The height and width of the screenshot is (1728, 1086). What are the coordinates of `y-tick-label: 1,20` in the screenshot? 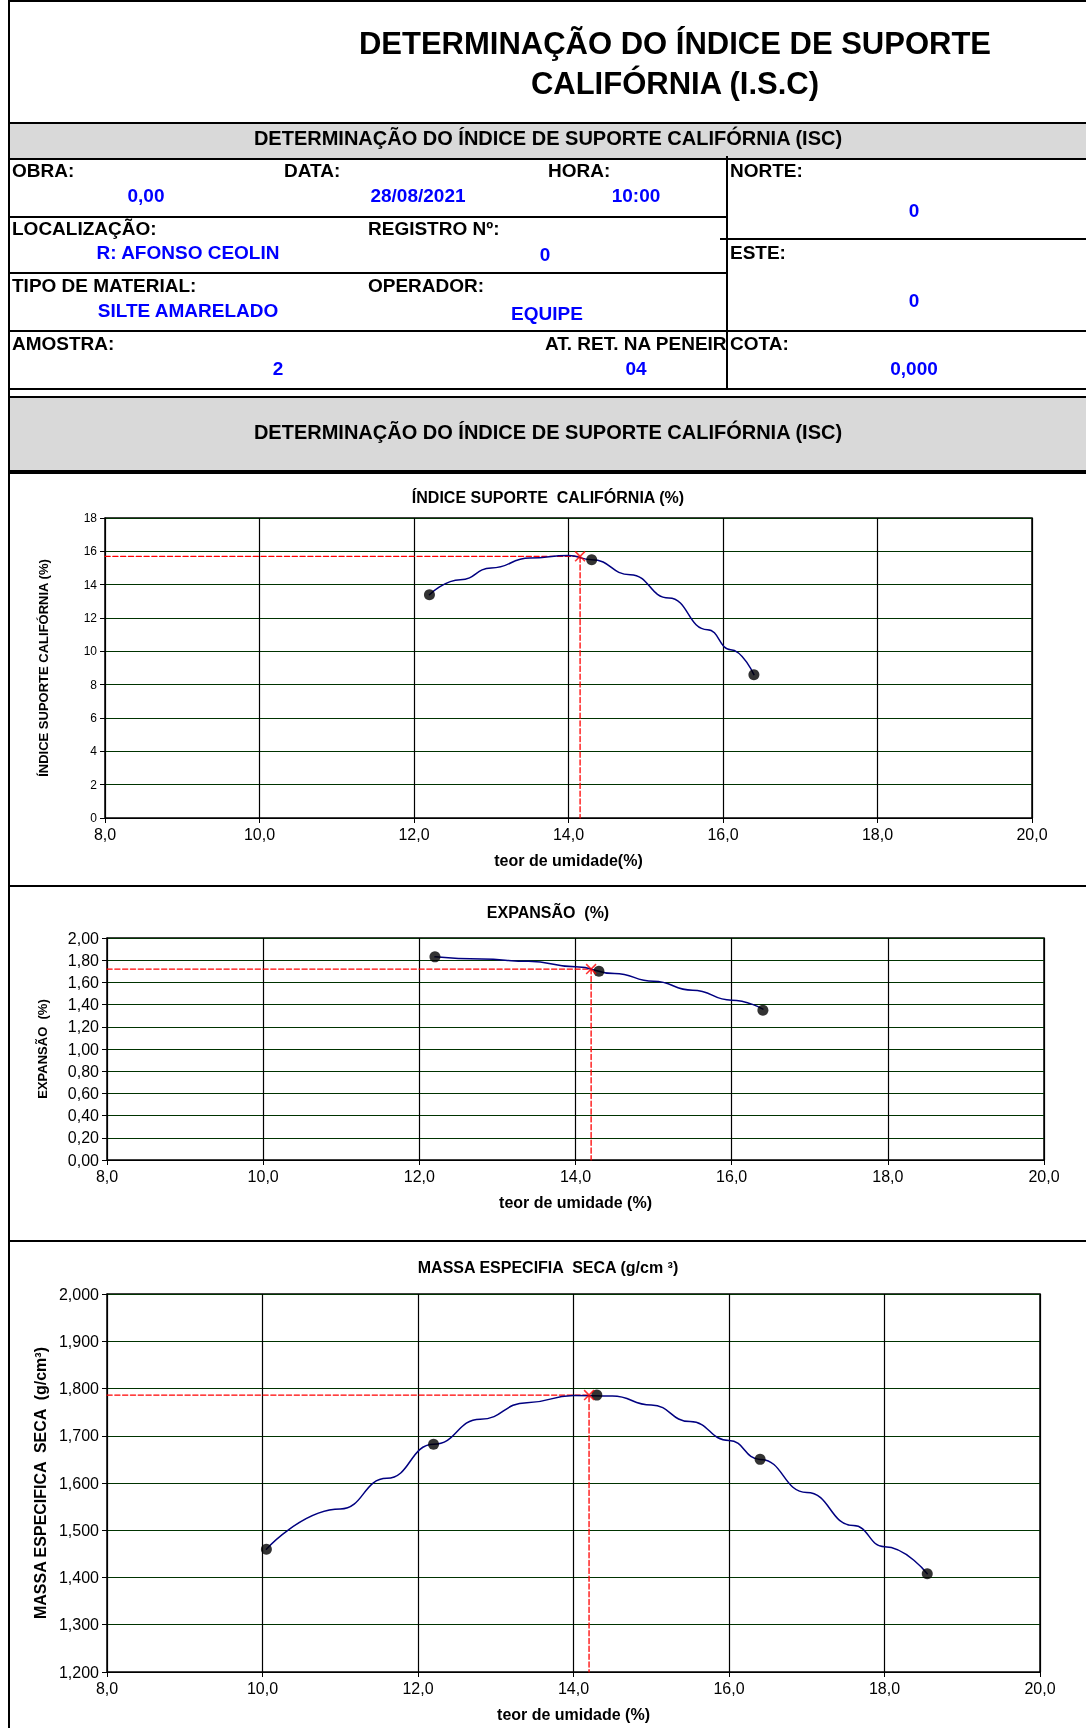 It's located at (83, 1027).